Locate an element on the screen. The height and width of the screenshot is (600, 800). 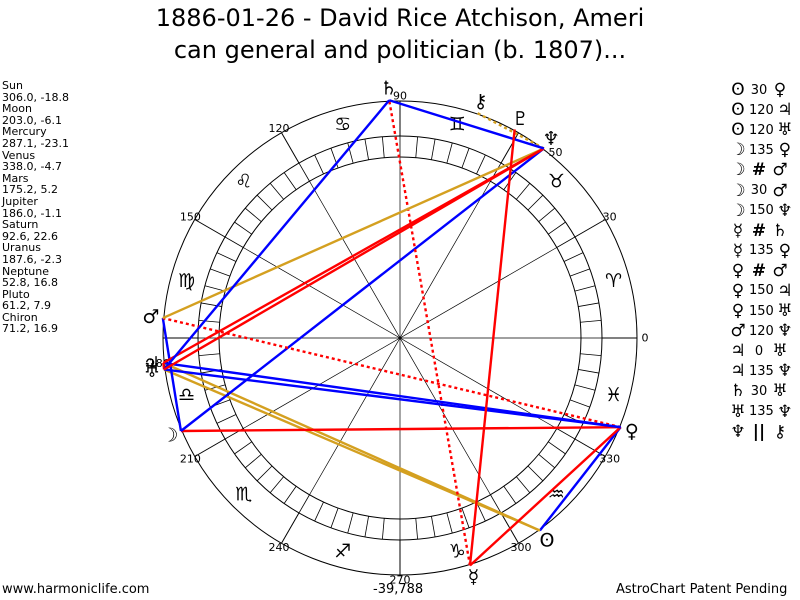
planet-name-saturn: Saturn is located at coordinates (20, 225).